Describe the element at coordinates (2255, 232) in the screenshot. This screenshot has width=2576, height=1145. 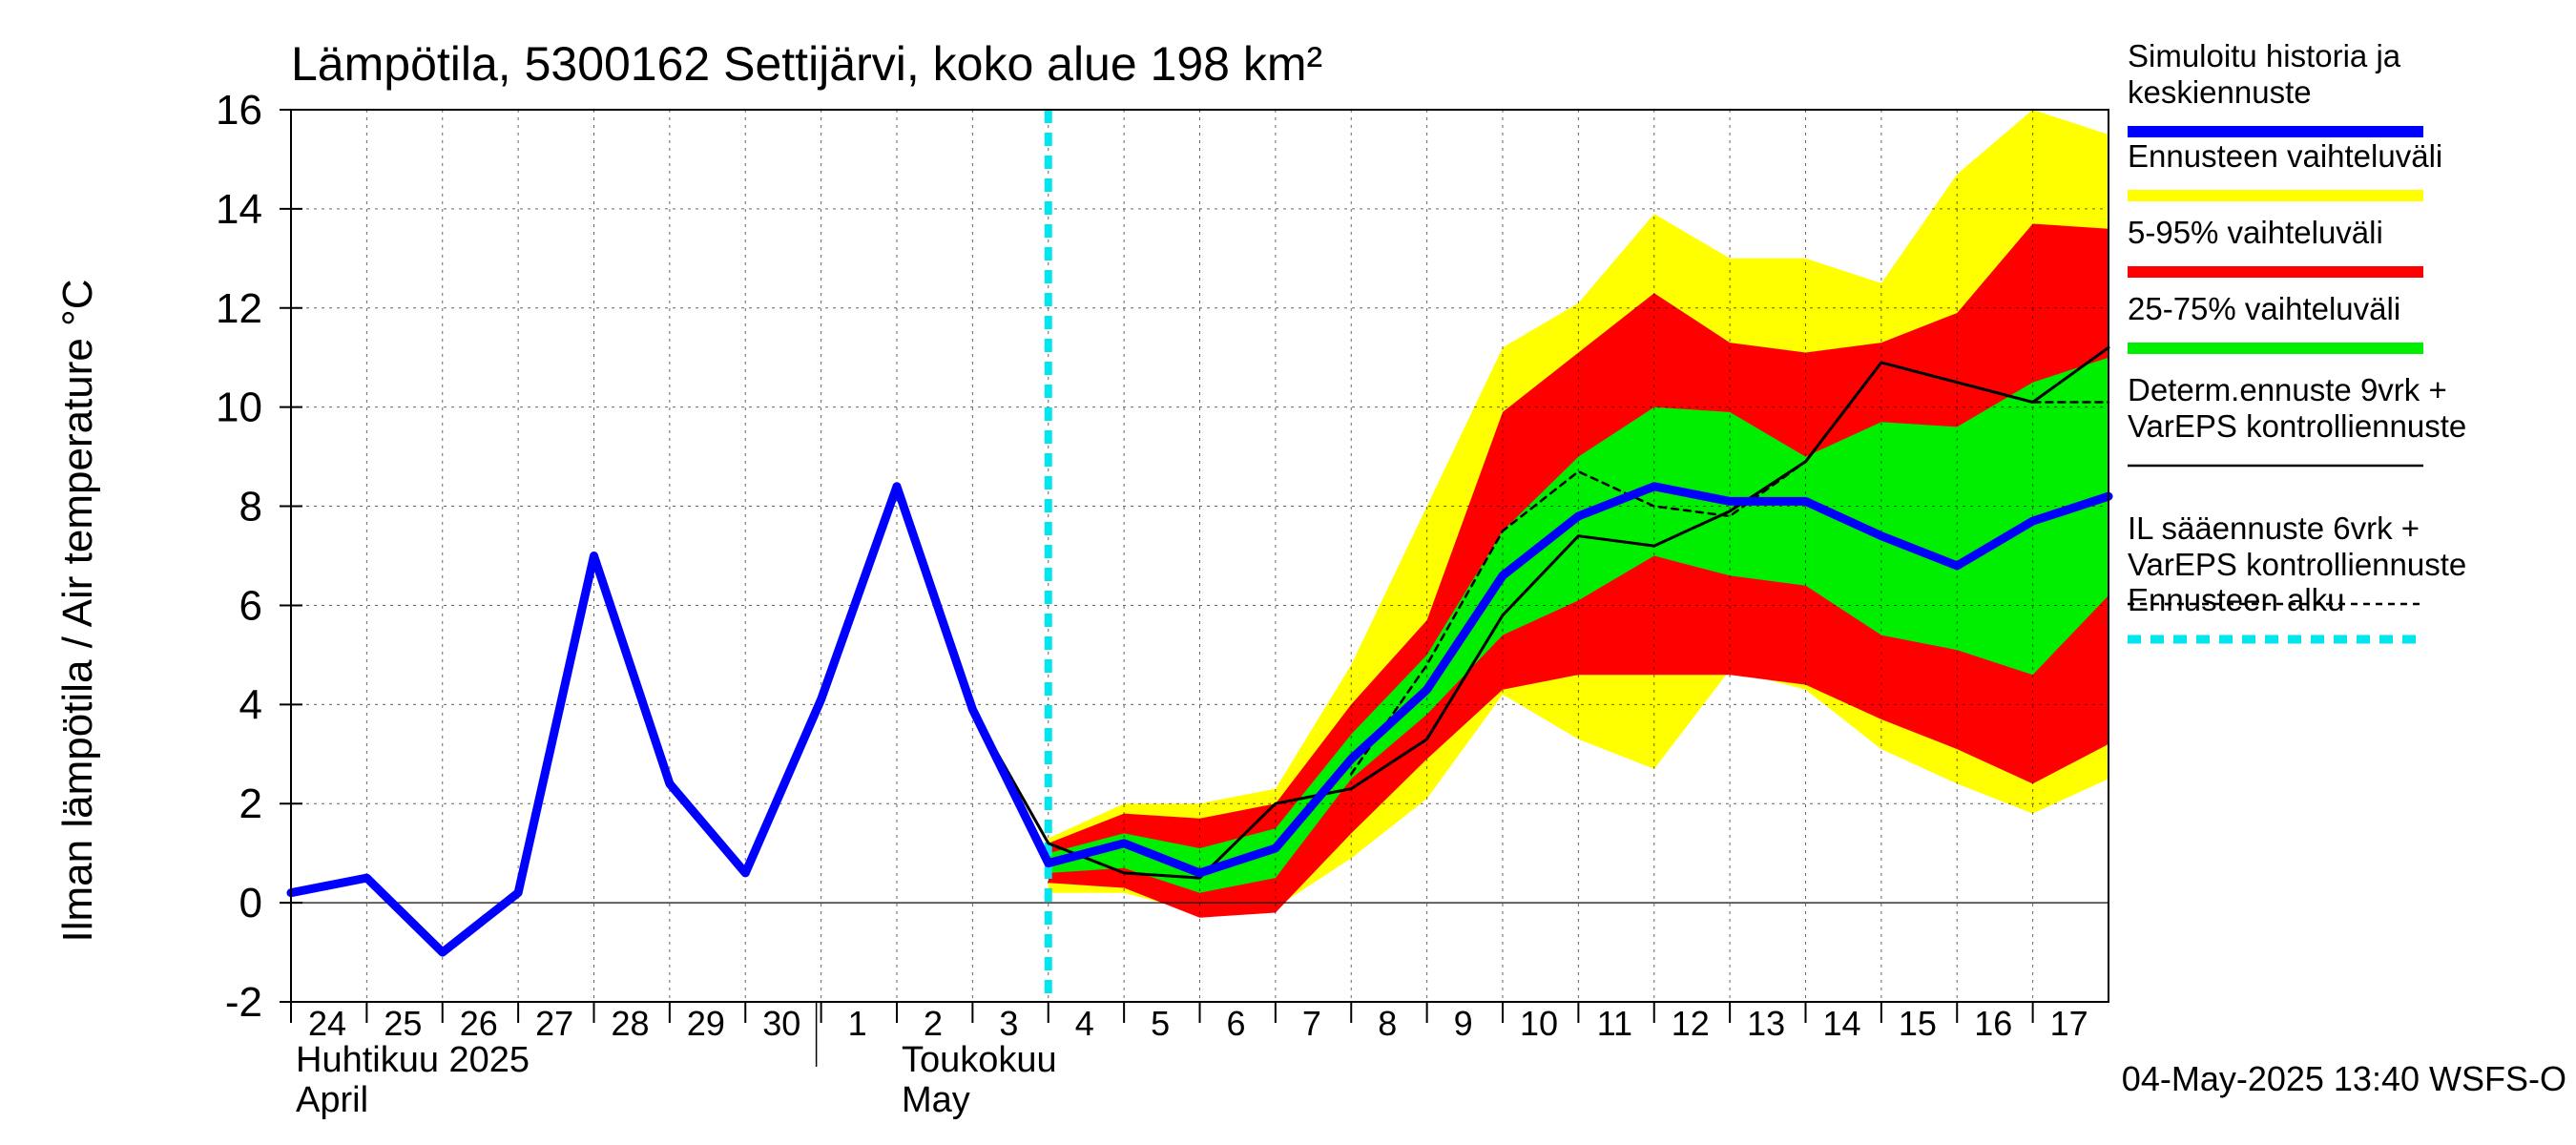
I see `legend-label: 5-95% vaihteluväli` at that location.